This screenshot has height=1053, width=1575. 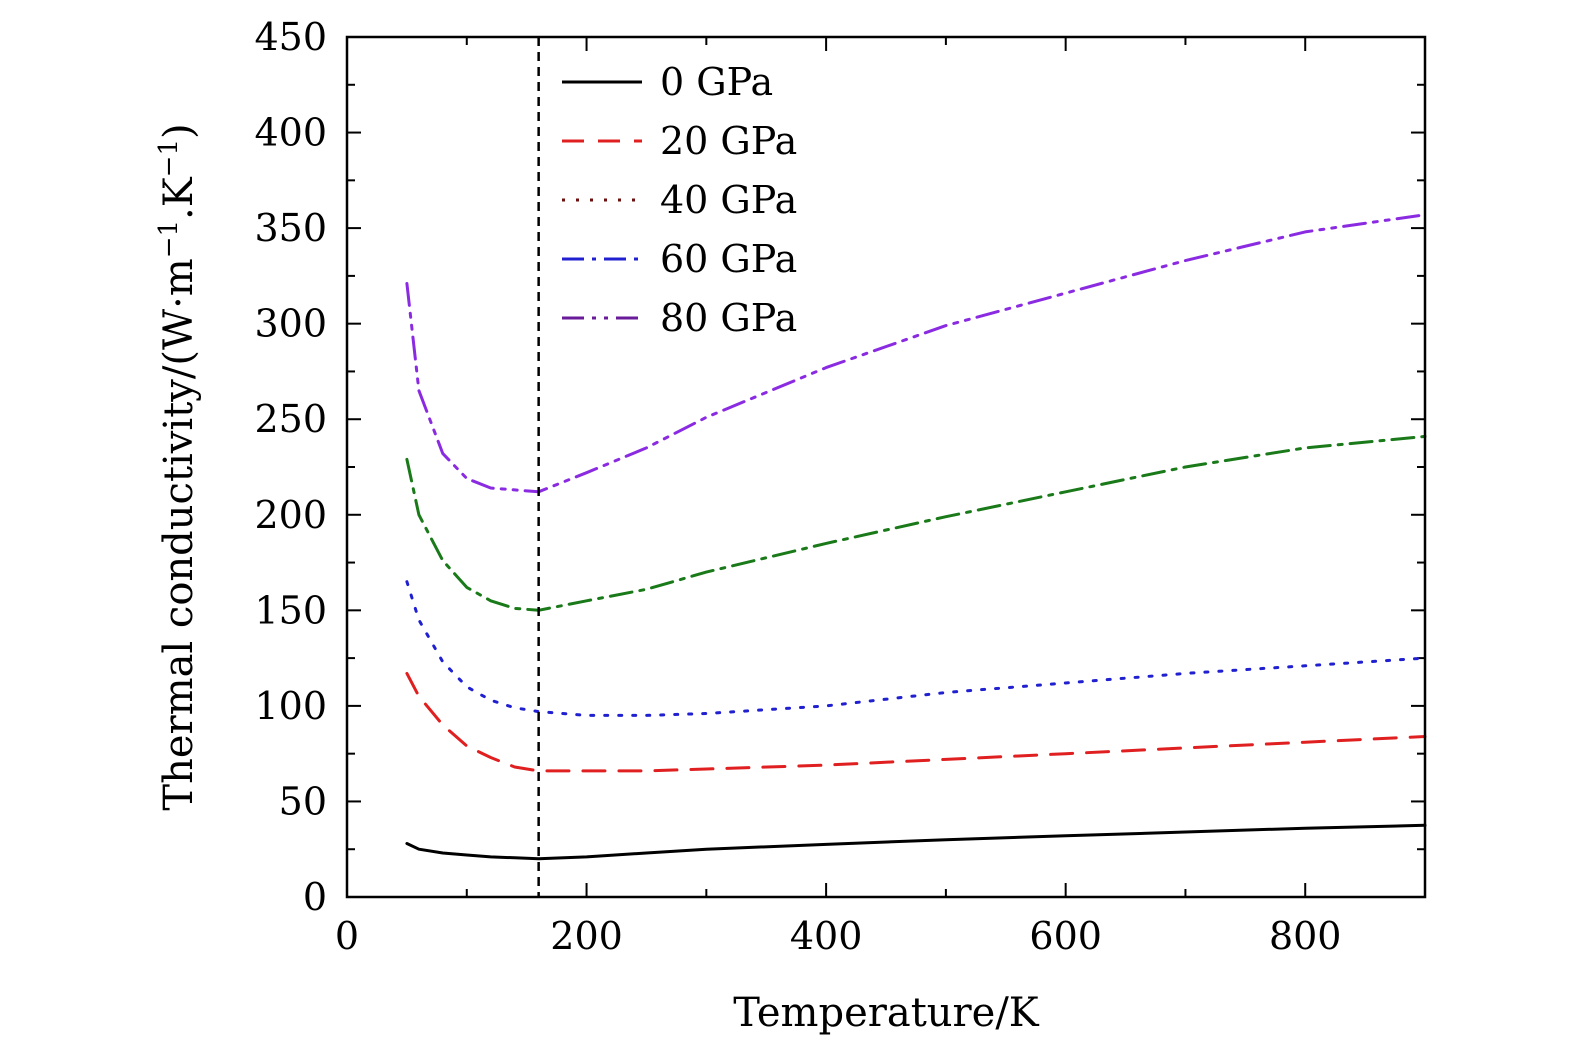 I want to click on y-axis-title-mid: .K, so click(x=179, y=198).